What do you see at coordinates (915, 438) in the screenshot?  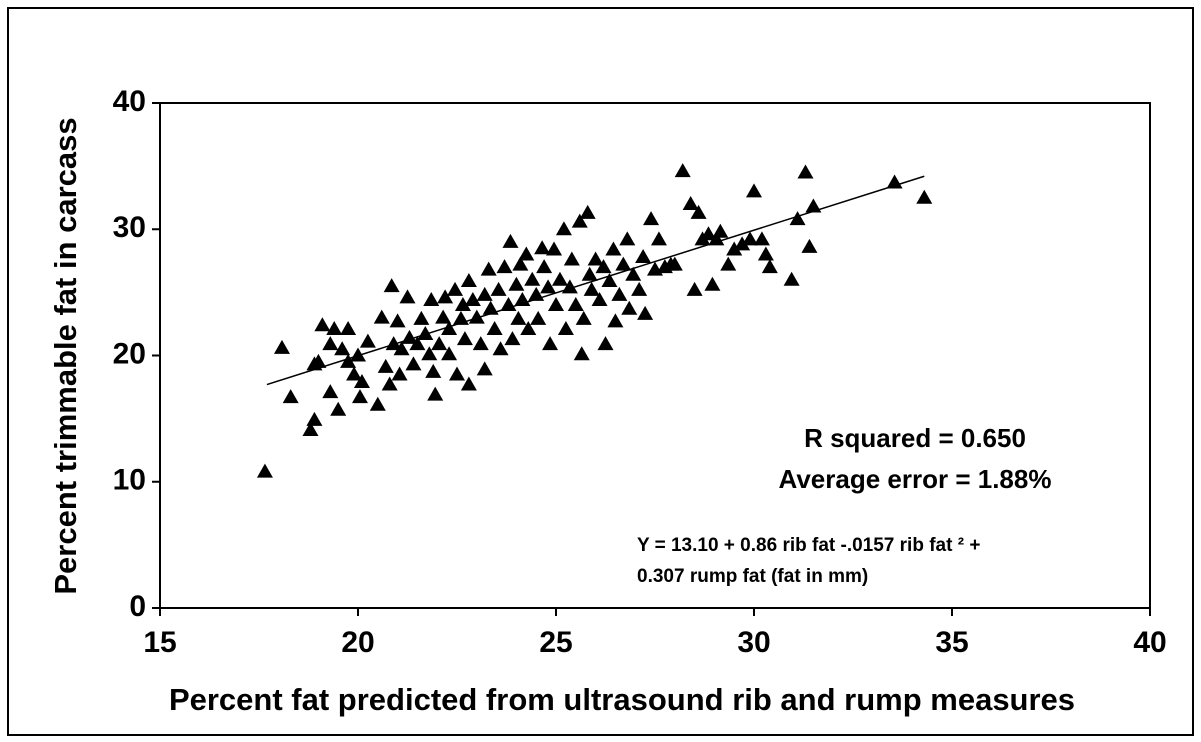 I see `annotation: R squared = 0.650` at bounding box center [915, 438].